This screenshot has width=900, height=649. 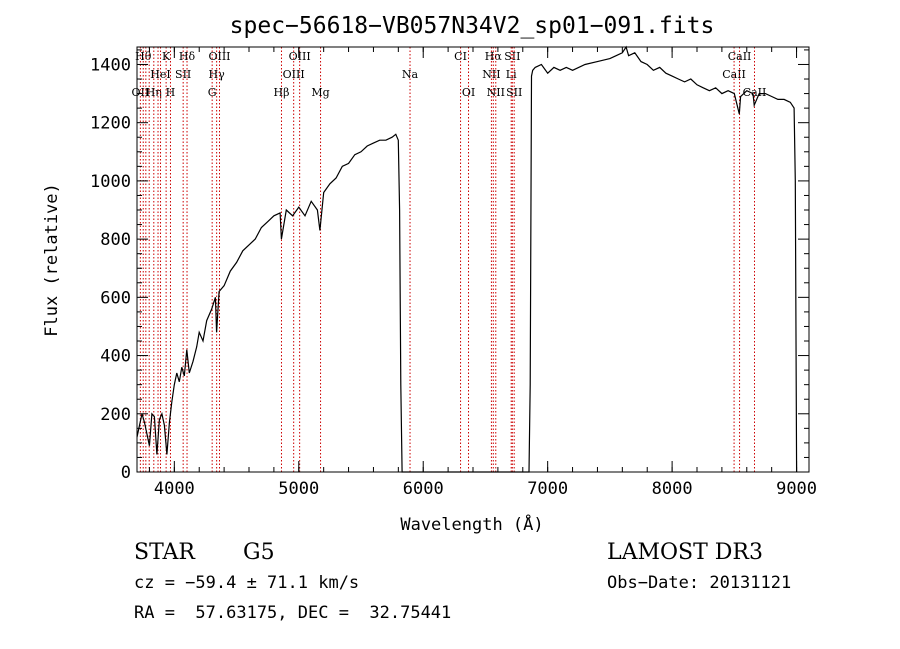 I want to click on emission-line-label: CI, so click(x=460, y=56).